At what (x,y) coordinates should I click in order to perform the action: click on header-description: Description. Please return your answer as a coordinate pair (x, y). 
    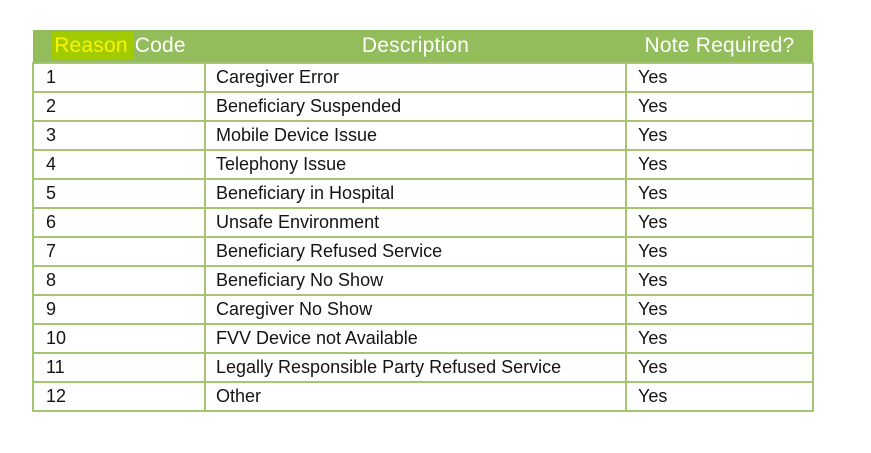
    Looking at the image, I should click on (415, 46).